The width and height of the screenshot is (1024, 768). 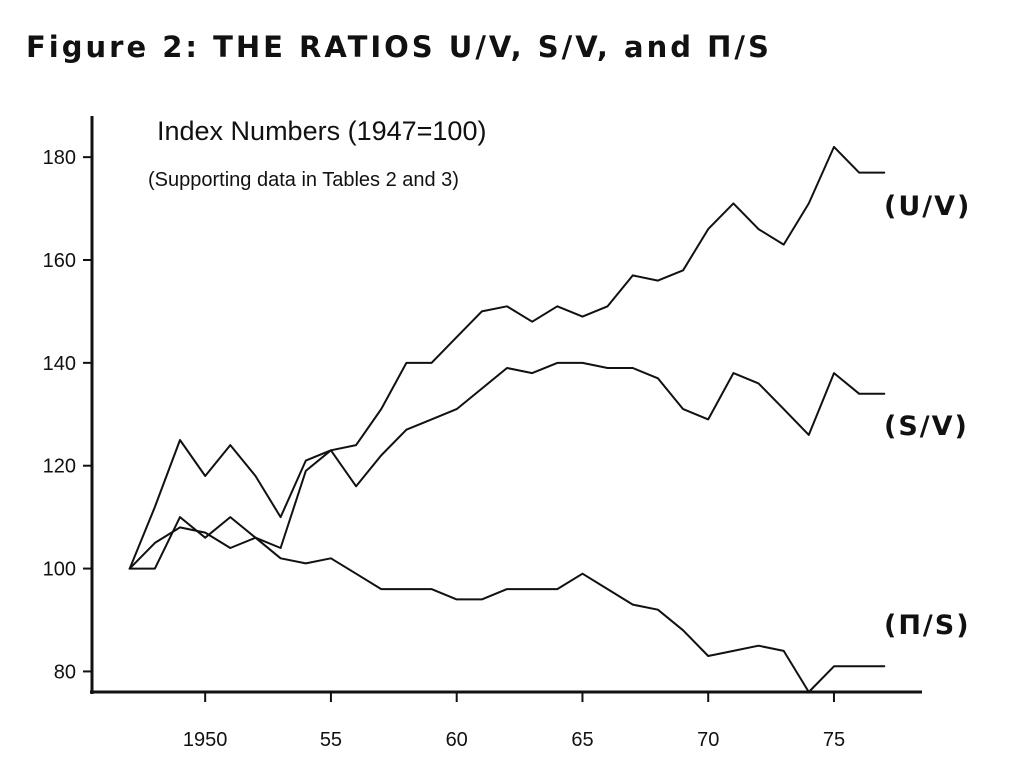 What do you see at coordinates (331, 740) in the screenshot?
I see `x-tick-label: 55` at bounding box center [331, 740].